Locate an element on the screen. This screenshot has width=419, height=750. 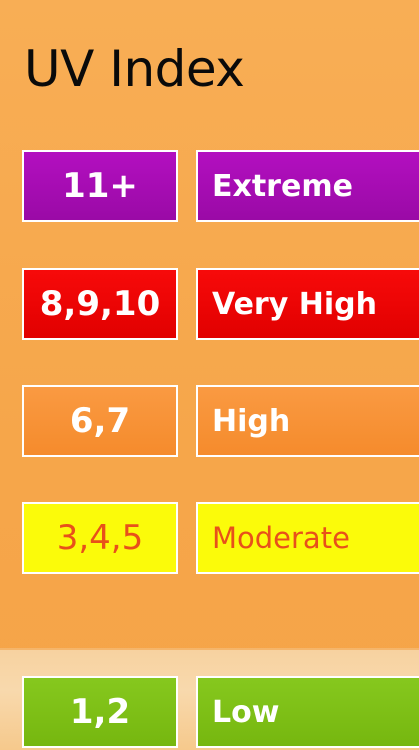
uv-index-value: 3,4,5 is located at coordinates (100, 538).